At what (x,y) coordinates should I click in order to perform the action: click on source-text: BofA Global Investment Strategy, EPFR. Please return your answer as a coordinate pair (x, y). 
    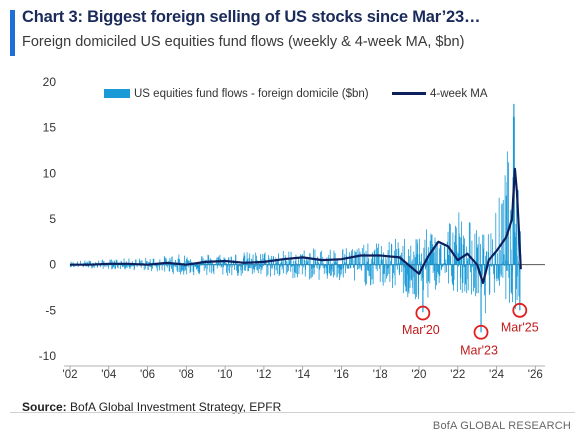
    Looking at the image, I should click on (176, 407).